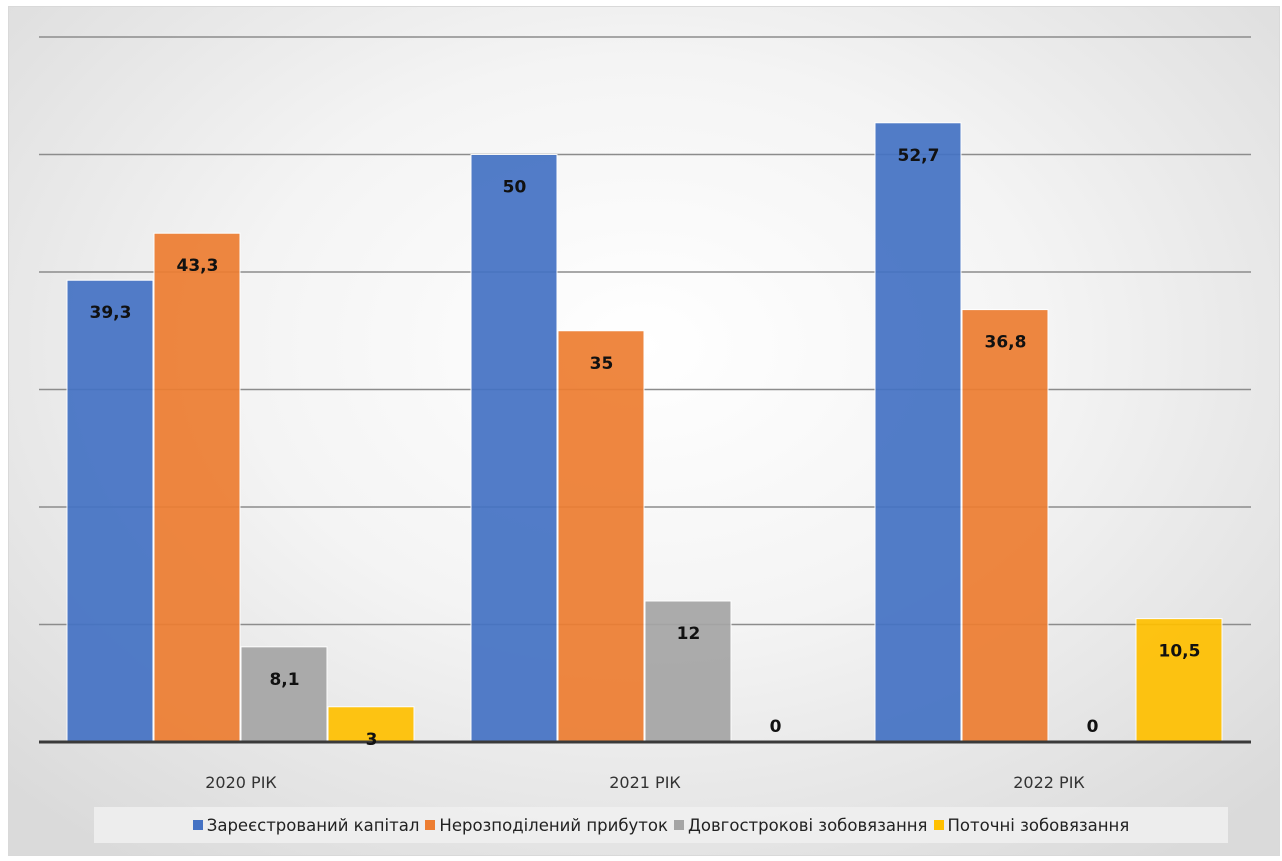  I want to click on x-tick-label: 2022 РІК, so click(1049, 782).